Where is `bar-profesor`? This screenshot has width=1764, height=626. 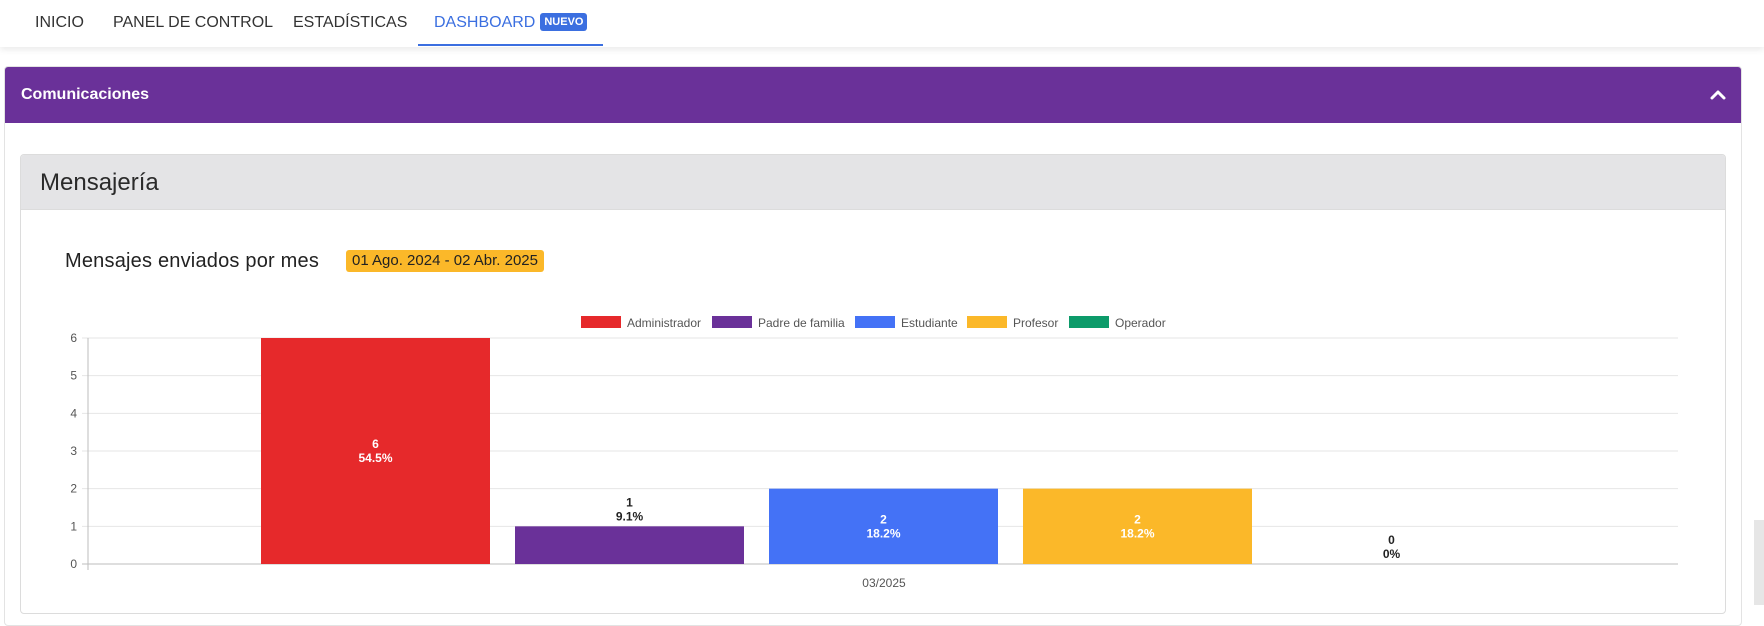
bar-profesor is located at coordinates (1137, 526).